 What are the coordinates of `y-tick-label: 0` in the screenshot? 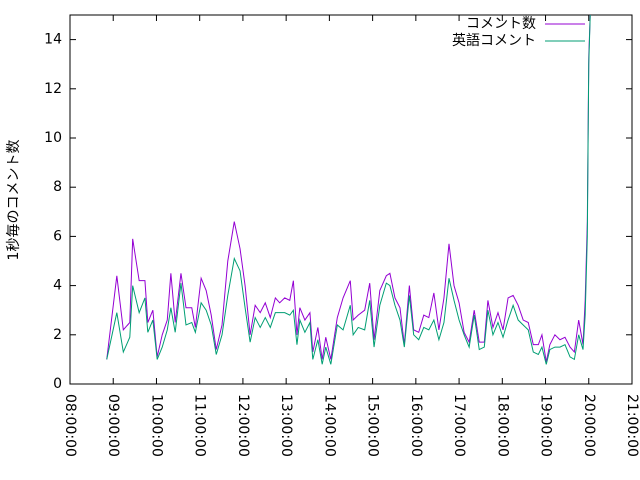 It's located at (57, 384).